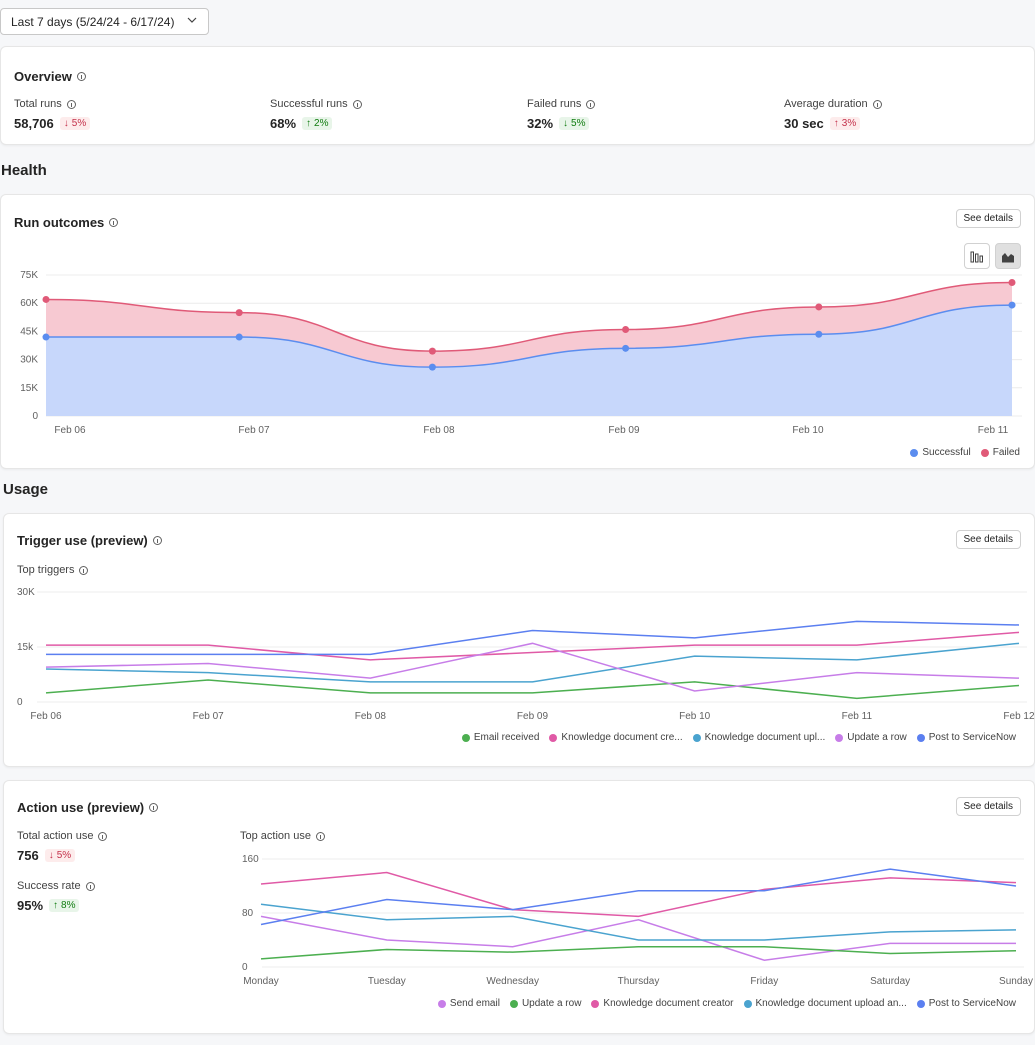 The image size is (1035, 1045). Describe the element at coordinates (533, 646) in the screenshot. I see `series-line-knowledge-document-cre` at that location.